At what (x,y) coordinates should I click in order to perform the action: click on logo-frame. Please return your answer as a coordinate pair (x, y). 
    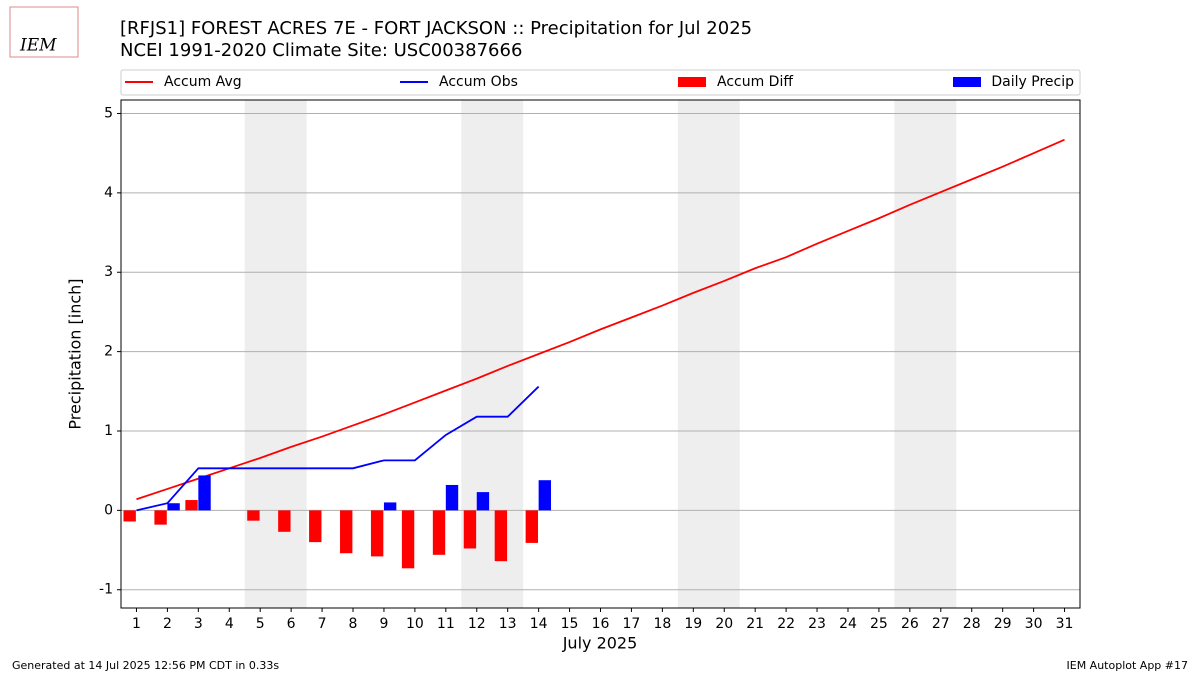
    Looking at the image, I should click on (44, 32).